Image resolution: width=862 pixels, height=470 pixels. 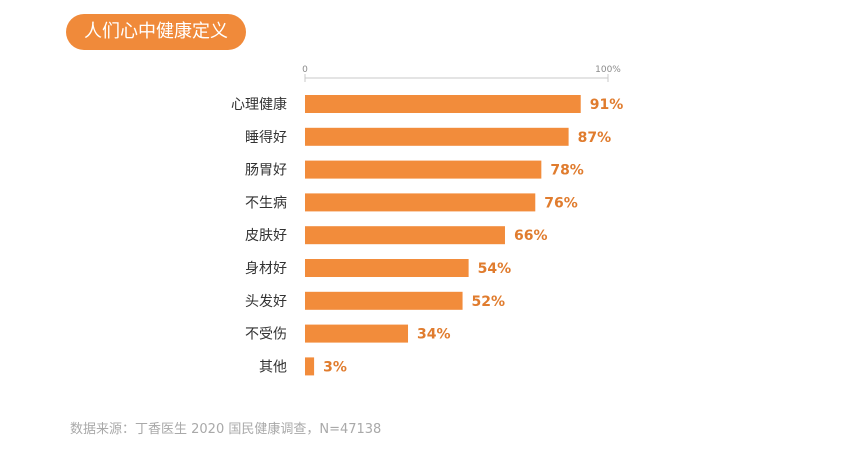 I want to click on value-label: 54%, so click(x=495, y=269).